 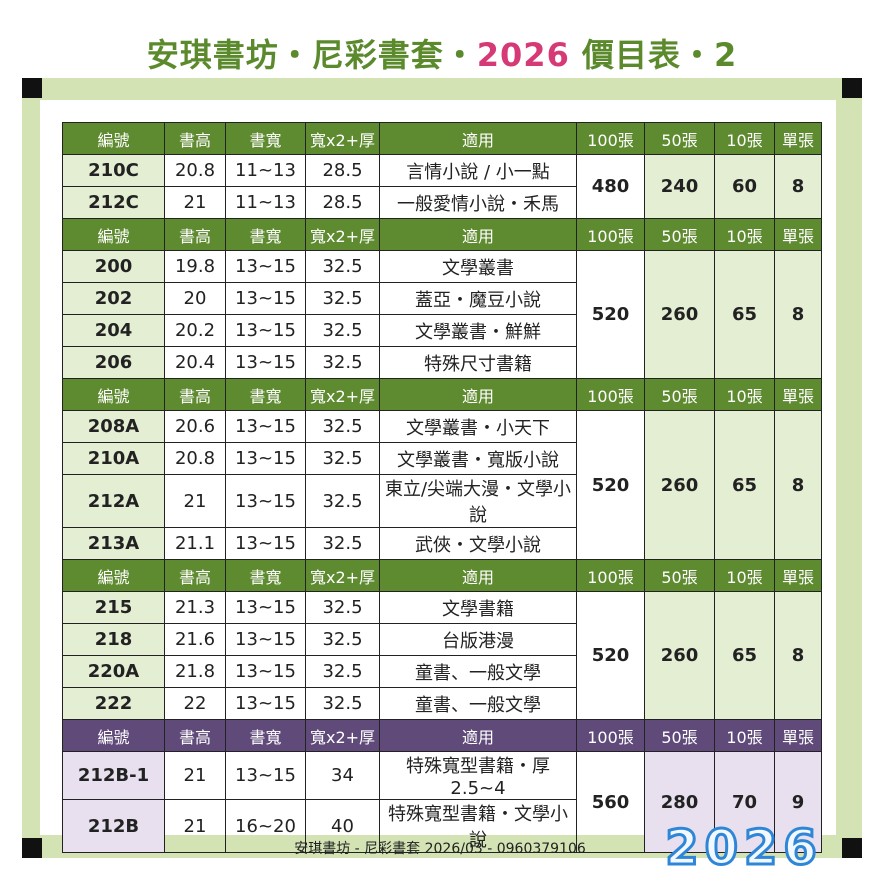 I want to click on book-height: 21.6, so click(x=195, y=639).